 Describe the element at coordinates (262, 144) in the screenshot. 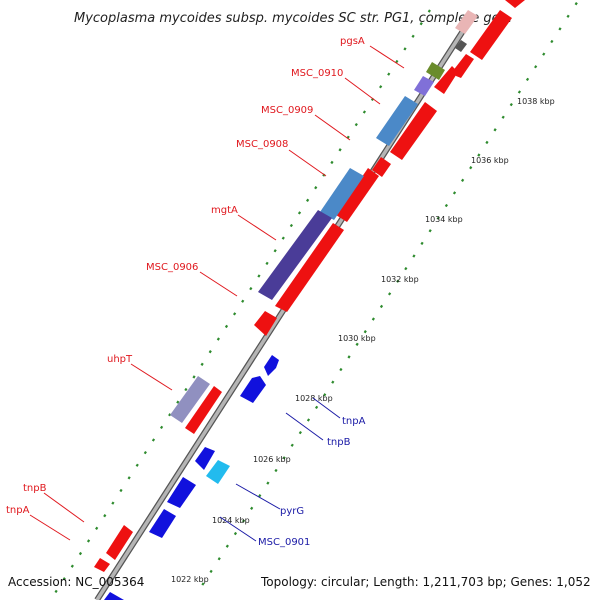

I see `label-msc-0908: MSC_0908` at that location.